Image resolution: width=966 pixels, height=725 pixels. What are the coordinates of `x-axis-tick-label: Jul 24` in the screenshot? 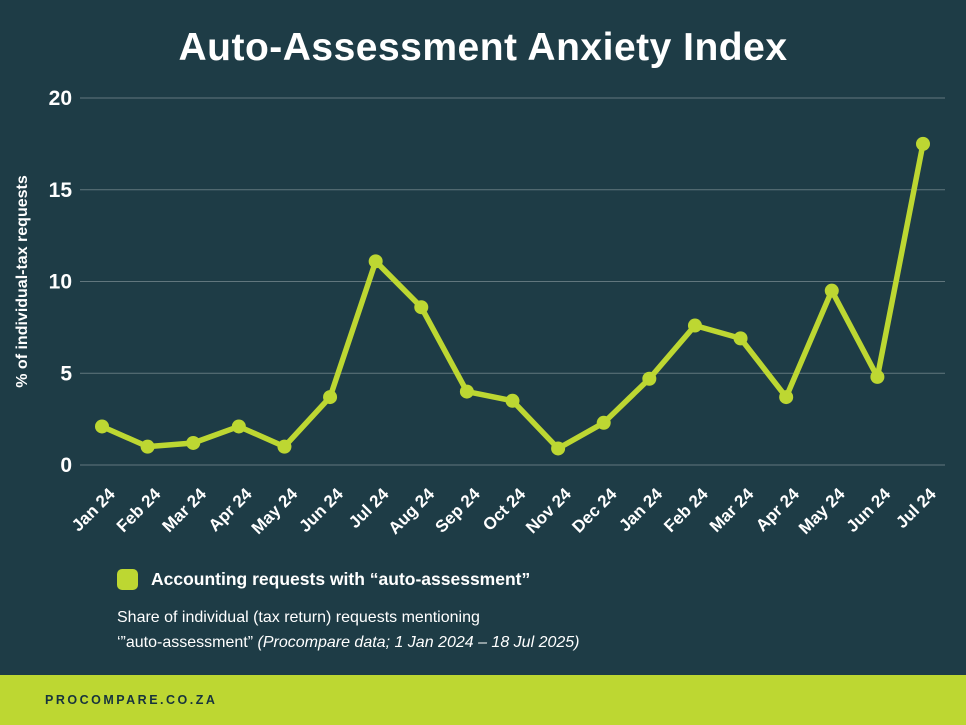 It's located at (916, 508).